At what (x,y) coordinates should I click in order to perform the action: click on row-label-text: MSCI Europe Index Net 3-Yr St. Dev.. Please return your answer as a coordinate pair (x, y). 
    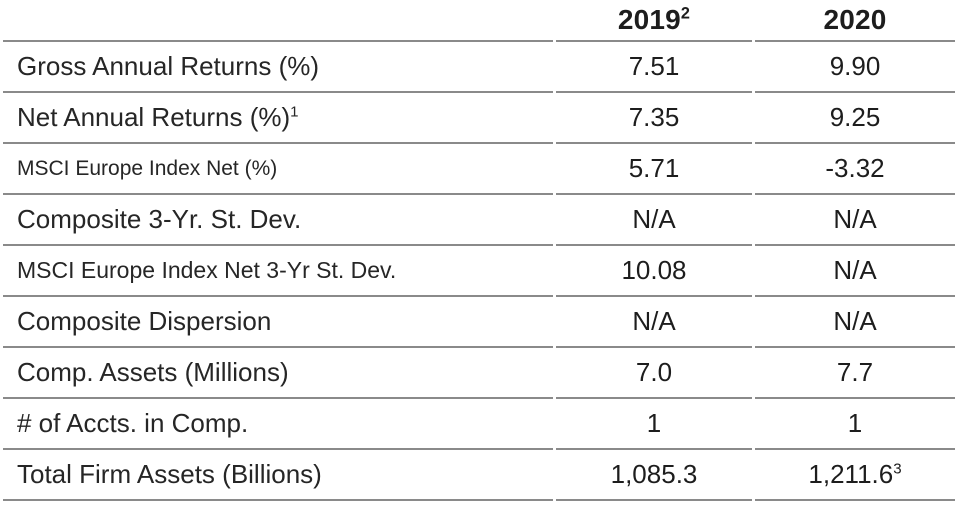
    Looking at the image, I should click on (207, 270).